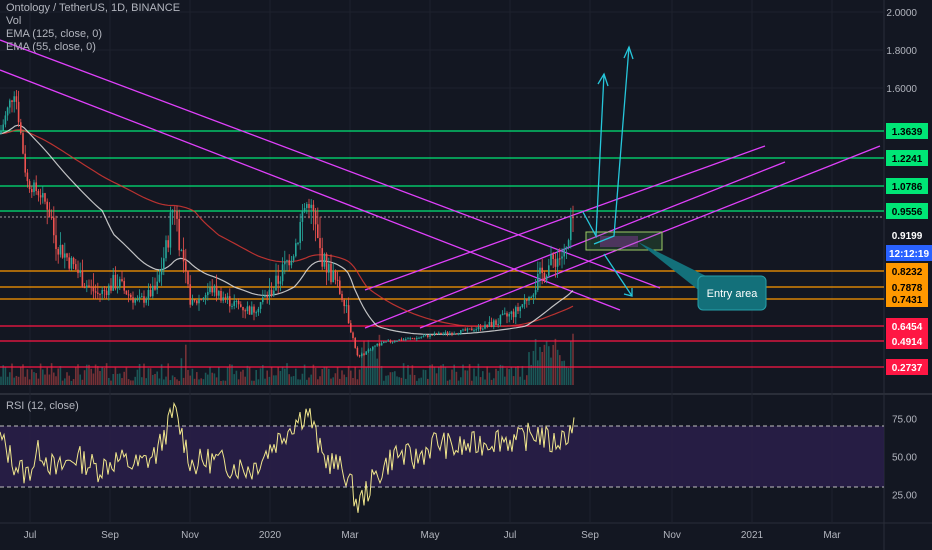  I want to click on time-tick: May, so click(430, 535).